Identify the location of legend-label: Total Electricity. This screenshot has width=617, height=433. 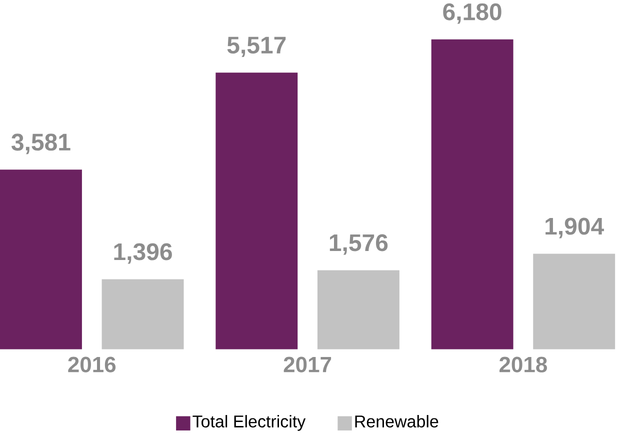
(249, 423).